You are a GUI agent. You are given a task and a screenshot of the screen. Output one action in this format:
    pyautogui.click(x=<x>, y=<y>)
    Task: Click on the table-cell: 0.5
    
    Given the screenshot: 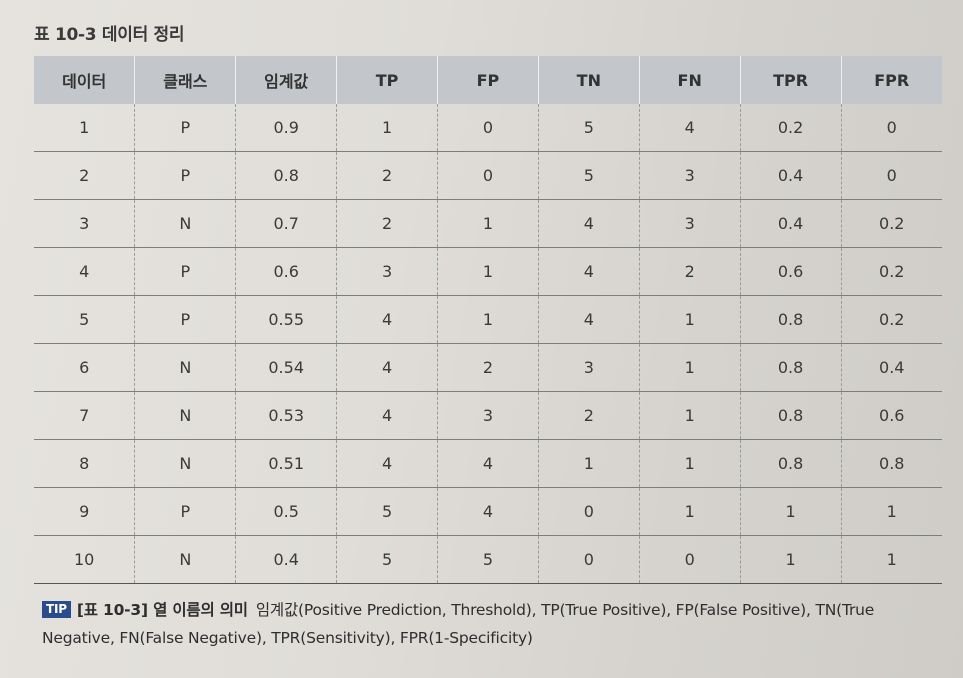 What is the action you would take?
    pyautogui.click(x=286, y=511)
    